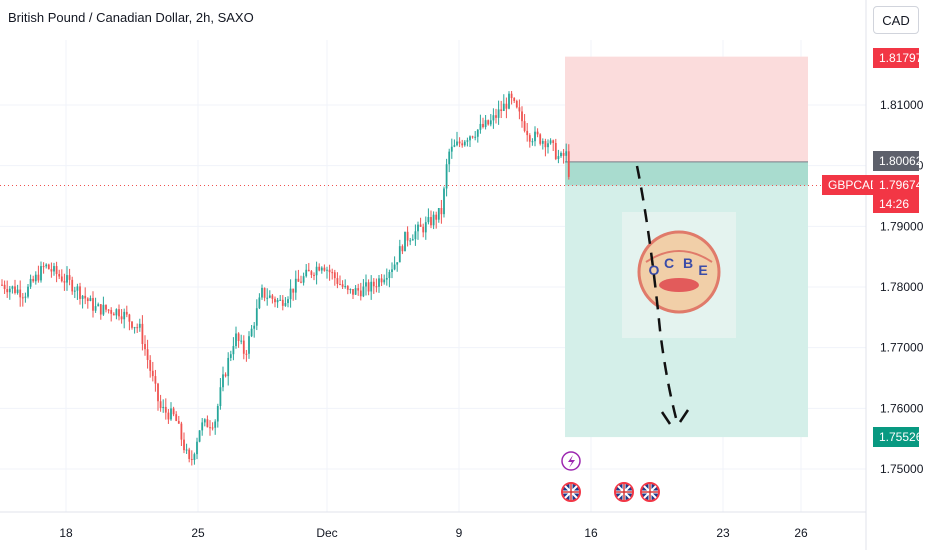  I want to click on currency-button: CAD, so click(896, 20).